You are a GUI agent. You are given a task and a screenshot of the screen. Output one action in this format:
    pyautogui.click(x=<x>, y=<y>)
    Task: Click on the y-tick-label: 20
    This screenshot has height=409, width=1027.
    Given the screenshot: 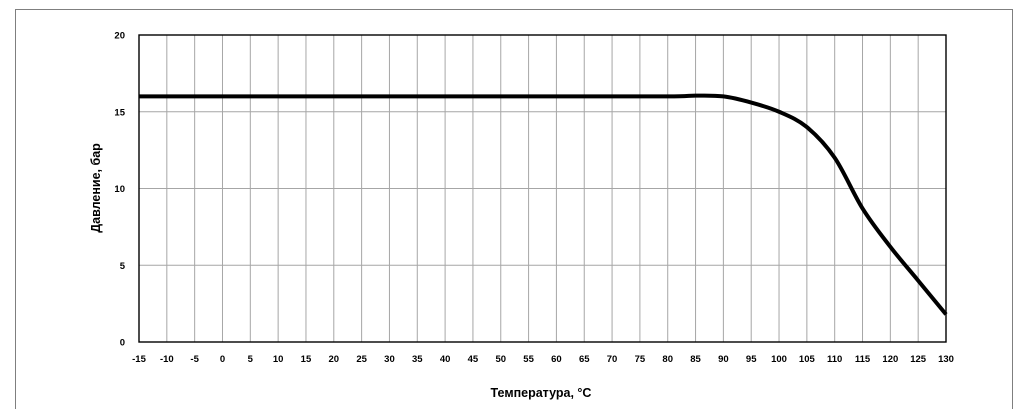 What is the action you would take?
    pyautogui.click(x=119, y=36)
    